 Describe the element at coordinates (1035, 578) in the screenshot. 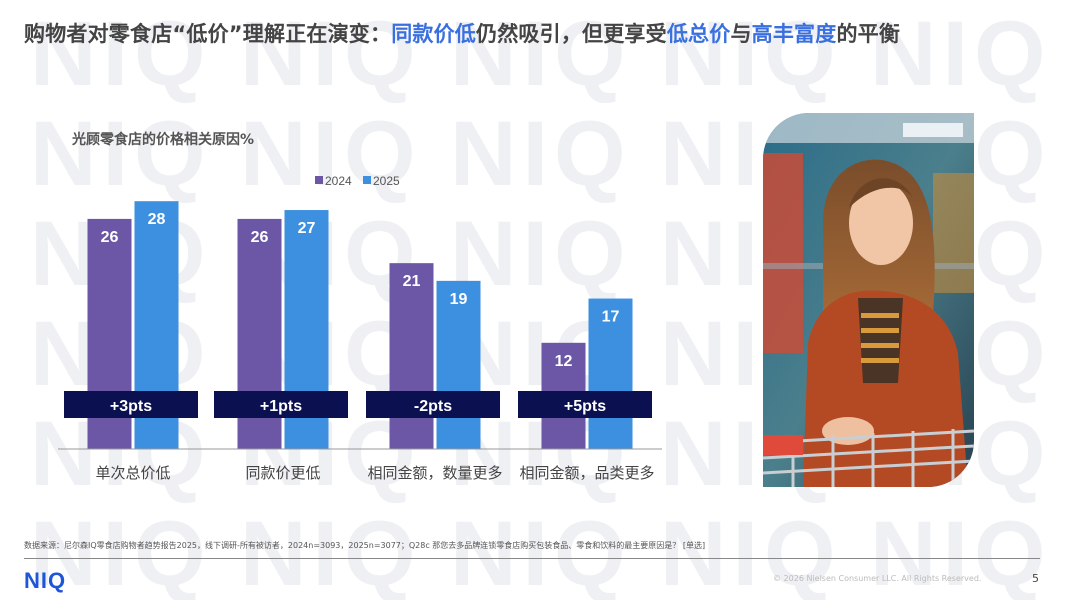

I see `page-number: 5` at that location.